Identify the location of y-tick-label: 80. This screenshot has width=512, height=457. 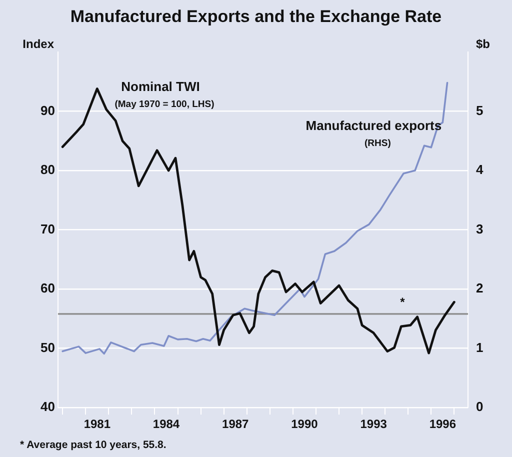
(47, 170).